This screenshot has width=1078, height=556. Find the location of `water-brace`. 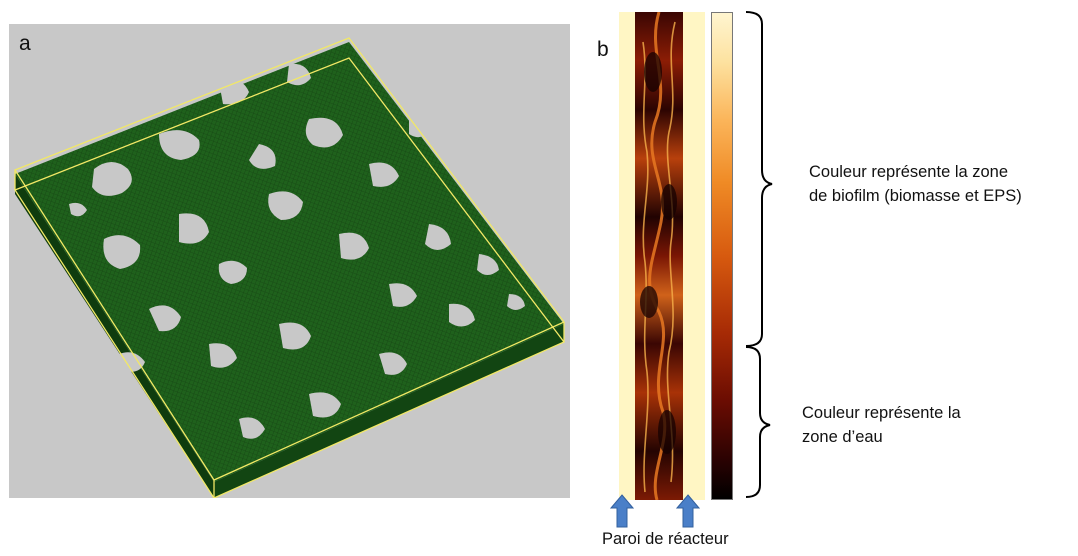

water-brace is located at coordinates (758, 422).